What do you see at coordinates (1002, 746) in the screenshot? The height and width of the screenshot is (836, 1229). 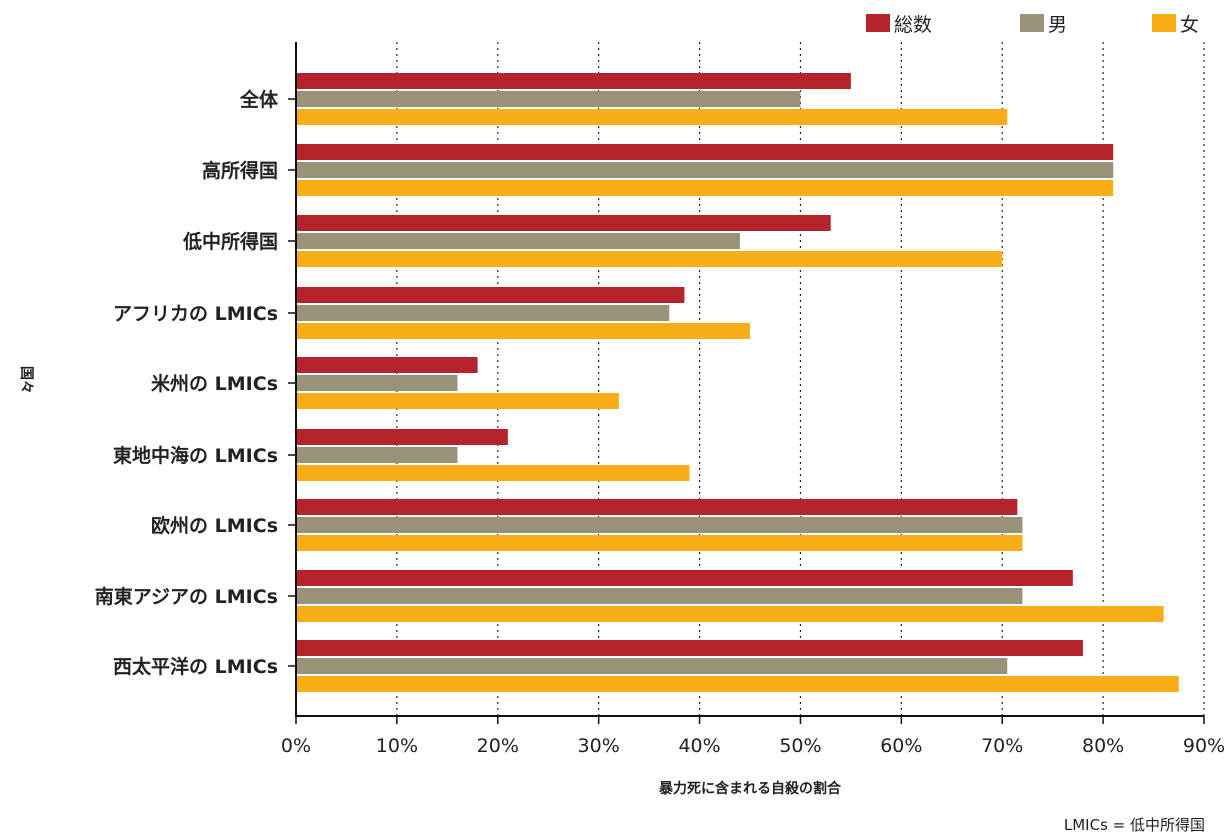 I see `x-tick-label-70: 70%` at bounding box center [1002, 746].